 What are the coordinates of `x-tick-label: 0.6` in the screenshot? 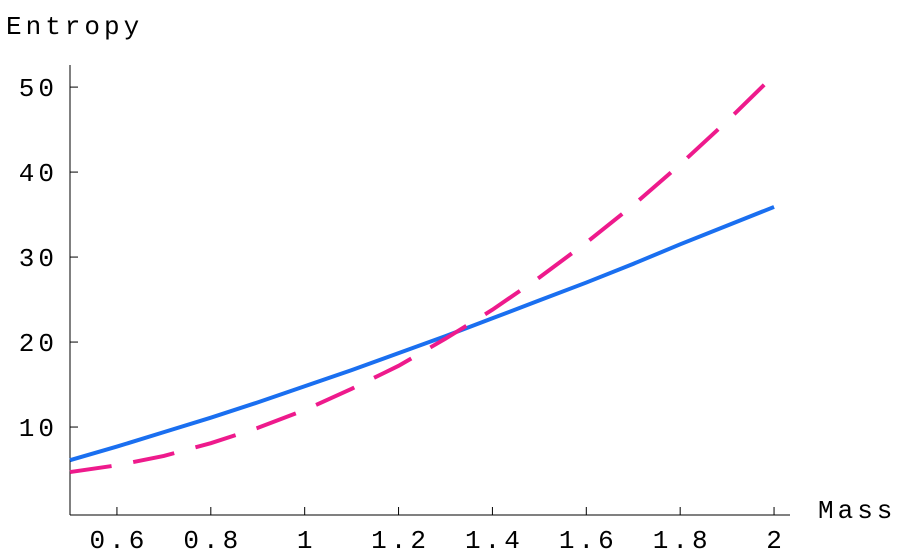 It's located at (119, 541).